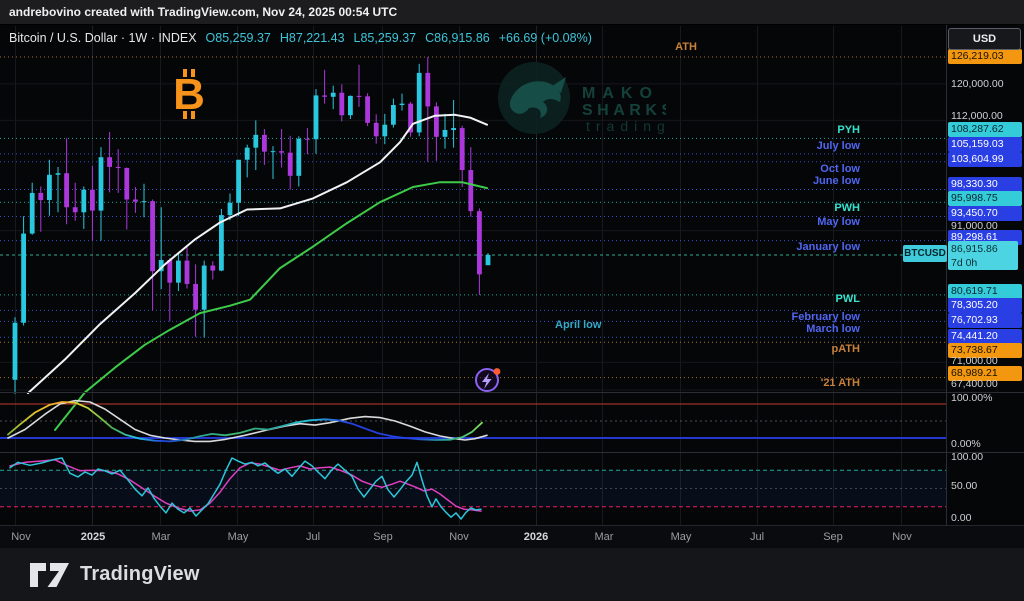 This screenshot has width=1024, height=601. Describe the element at coordinates (925, 253) in the screenshot. I see `symbol-price-line-badge: BTCUSD` at that location.